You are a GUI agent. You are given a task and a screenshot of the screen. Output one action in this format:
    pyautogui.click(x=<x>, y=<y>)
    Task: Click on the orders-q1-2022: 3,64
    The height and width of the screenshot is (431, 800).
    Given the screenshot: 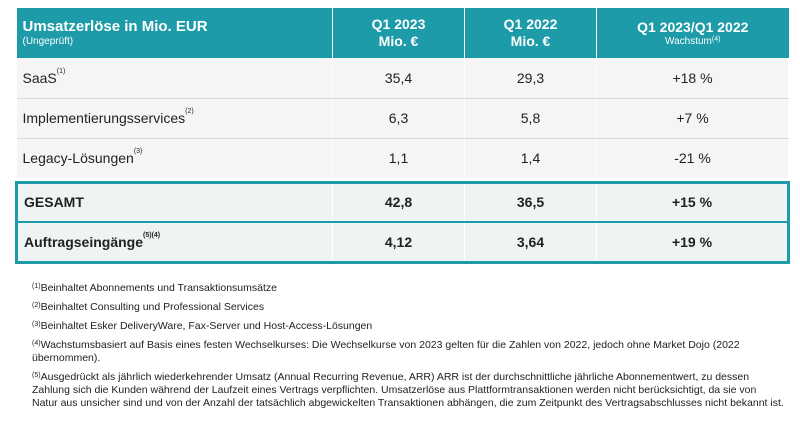 What is the action you would take?
    pyautogui.click(x=530, y=243)
    